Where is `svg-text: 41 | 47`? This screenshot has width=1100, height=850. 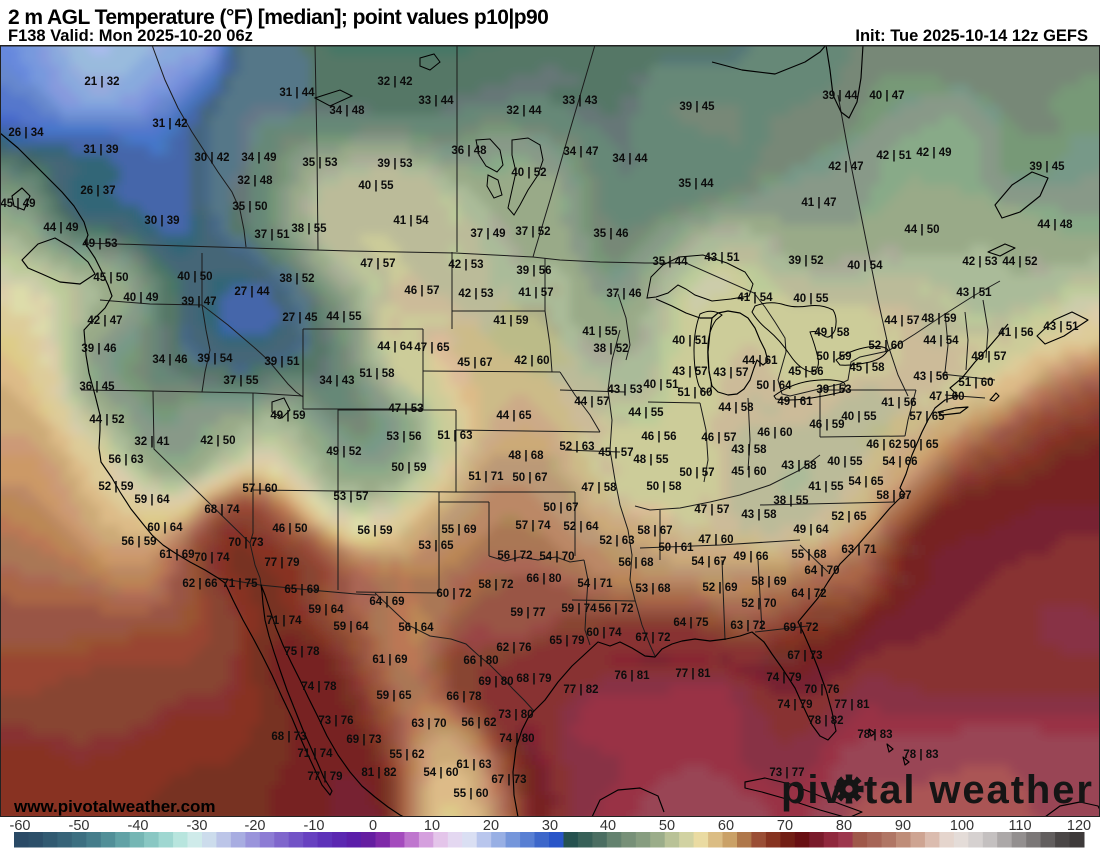 svg-text: 41 | 47 is located at coordinates (818, 203).